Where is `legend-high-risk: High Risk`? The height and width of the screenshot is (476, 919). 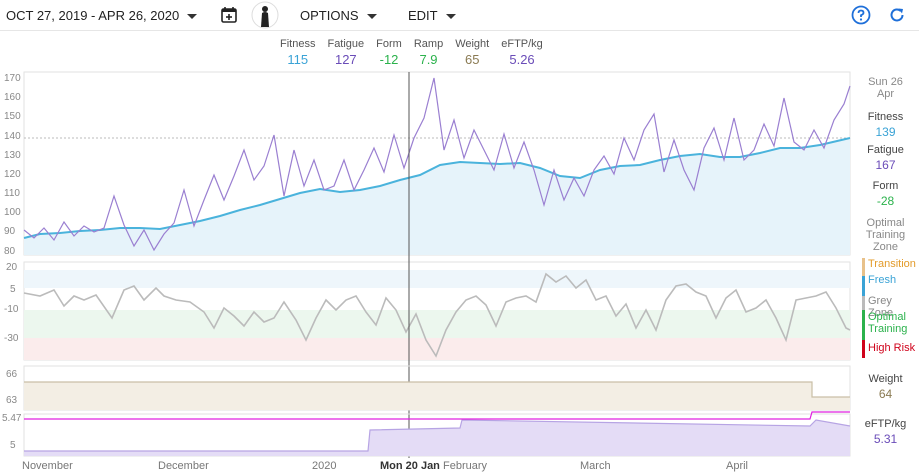
legend-high-risk: High Risk is located at coordinates (891, 348).